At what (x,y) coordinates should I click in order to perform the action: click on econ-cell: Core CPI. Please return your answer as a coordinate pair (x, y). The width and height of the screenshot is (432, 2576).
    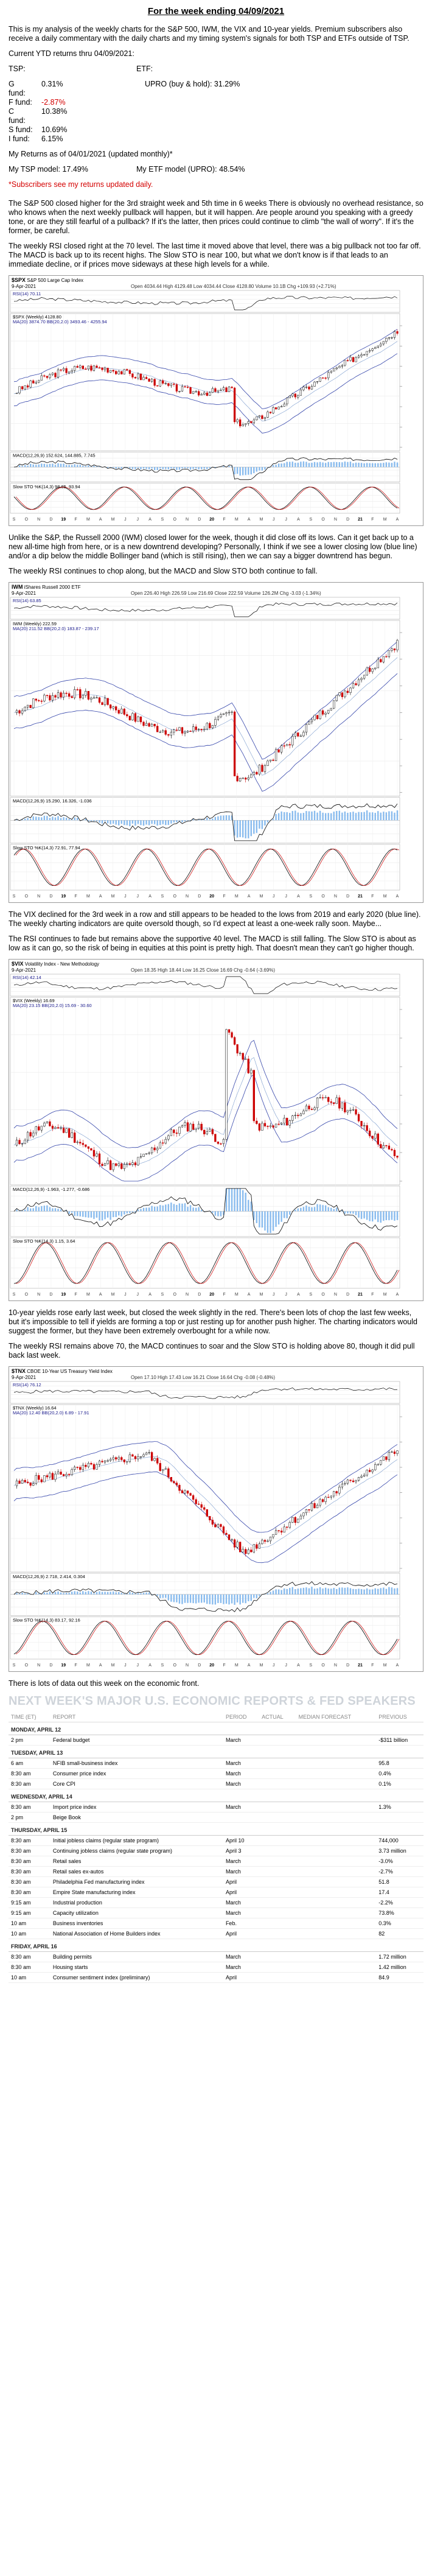
    Looking at the image, I should click on (136, 1783).